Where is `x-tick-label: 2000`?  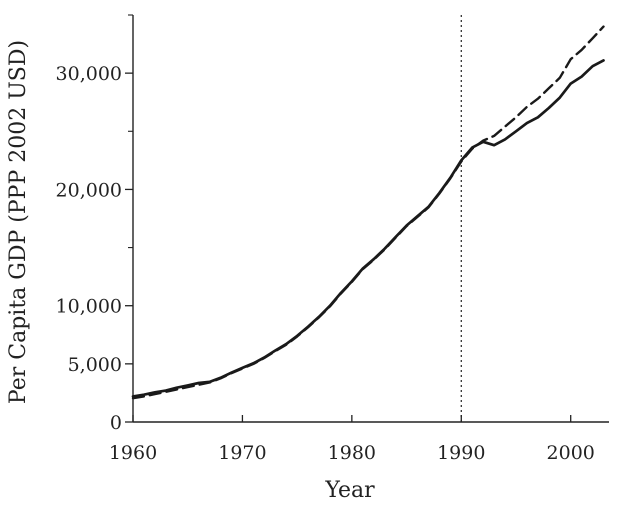
x-tick-label: 2000 is located at coordinates (571, 453).